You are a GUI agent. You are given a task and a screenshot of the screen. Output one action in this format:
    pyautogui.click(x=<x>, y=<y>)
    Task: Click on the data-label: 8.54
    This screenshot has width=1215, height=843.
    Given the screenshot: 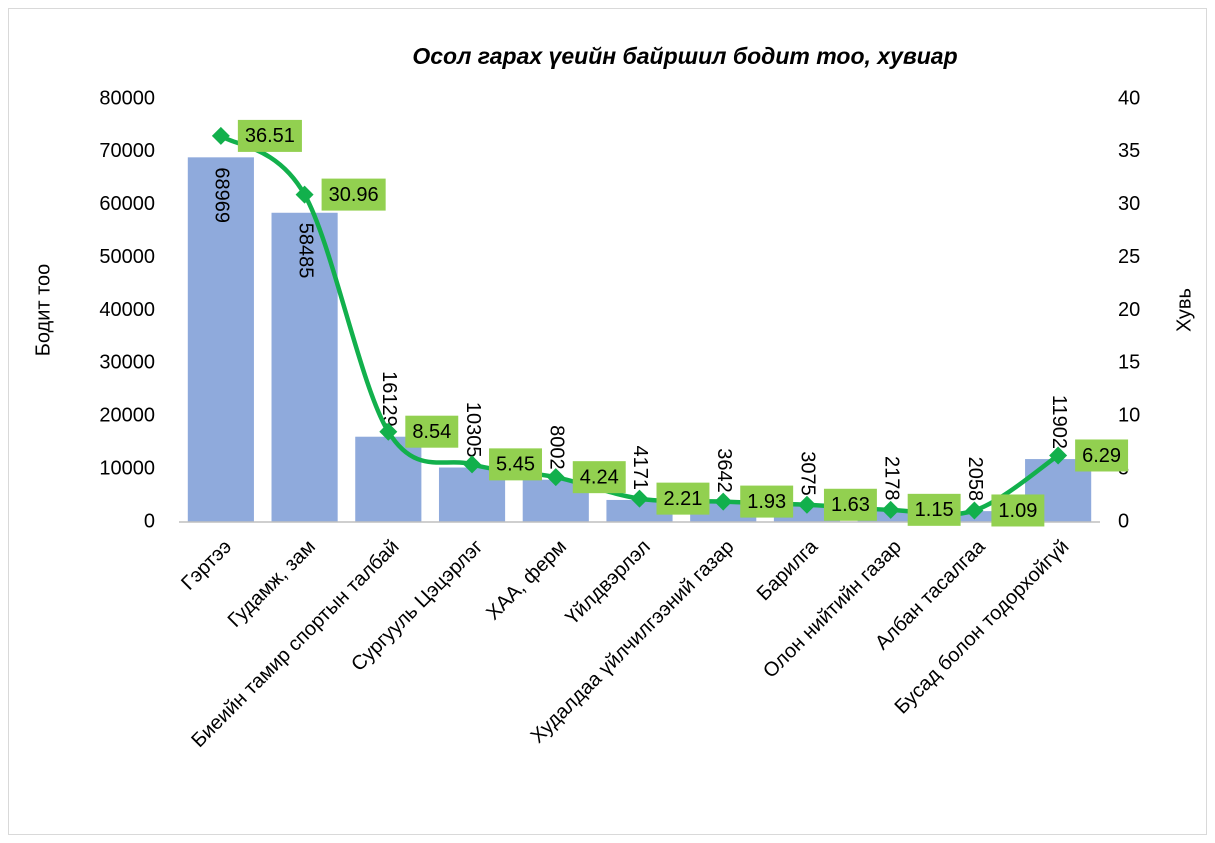 What is the action you would take?
    pyautogui.click(x=431, y=432)
    